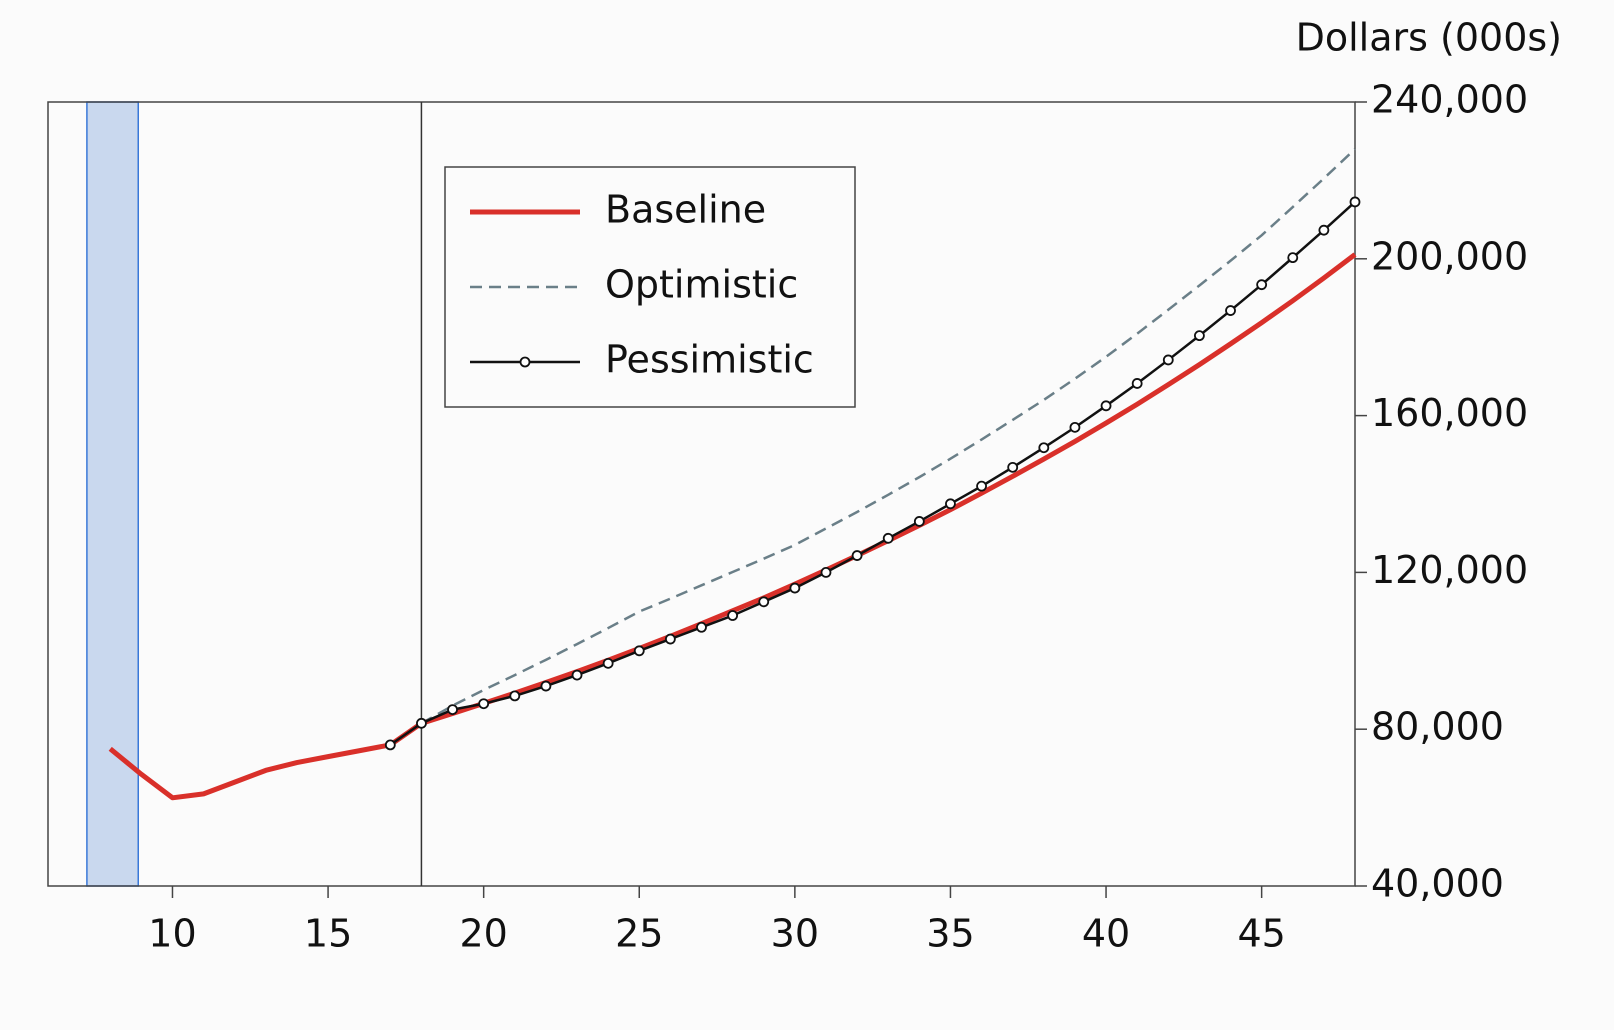 This screenshot has height=1030, width=1614. I want to click on legend-label: Baseline, so click(685, 210).